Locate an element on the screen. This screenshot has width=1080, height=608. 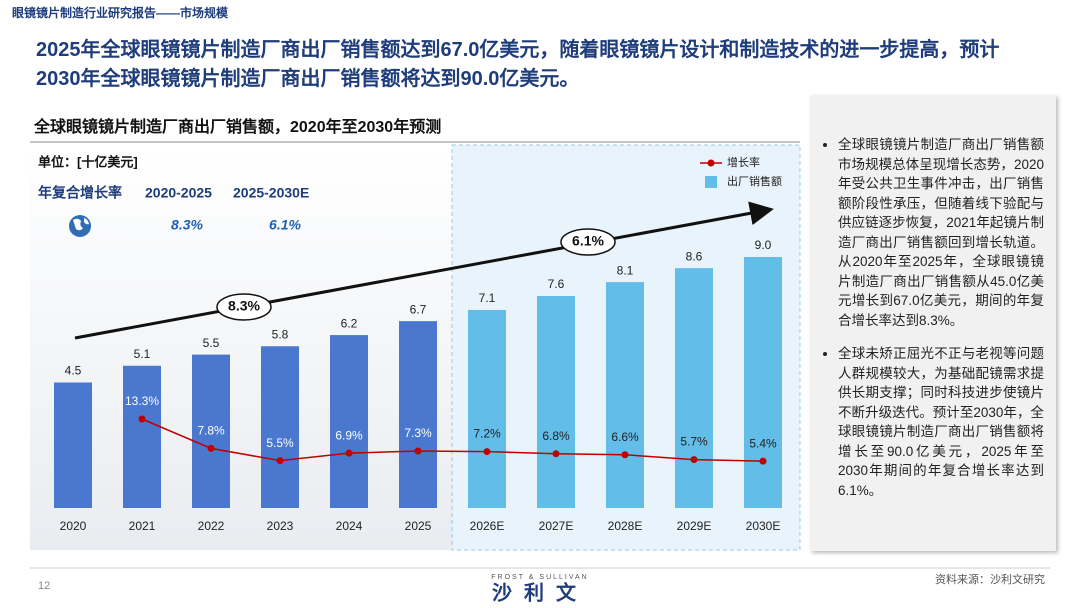
rate-label: 6.8% is located at coordinates (556, 436).